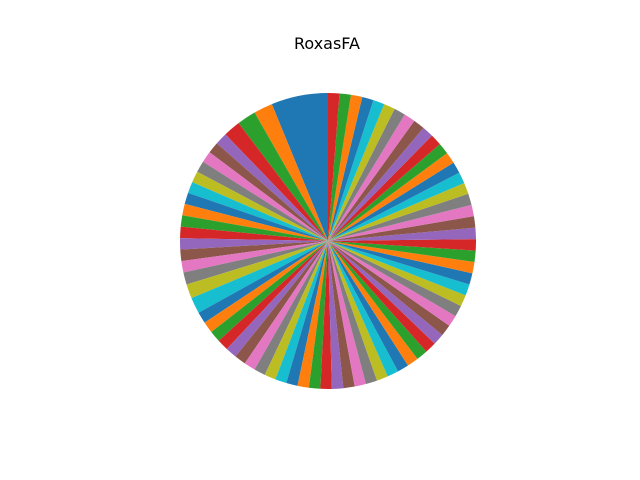 The image size is (640, 480). What do you see at coordinates (327, 43) in the screenshot?
I see `chart-title: RoxasFA` at bounding box center [327, 43].